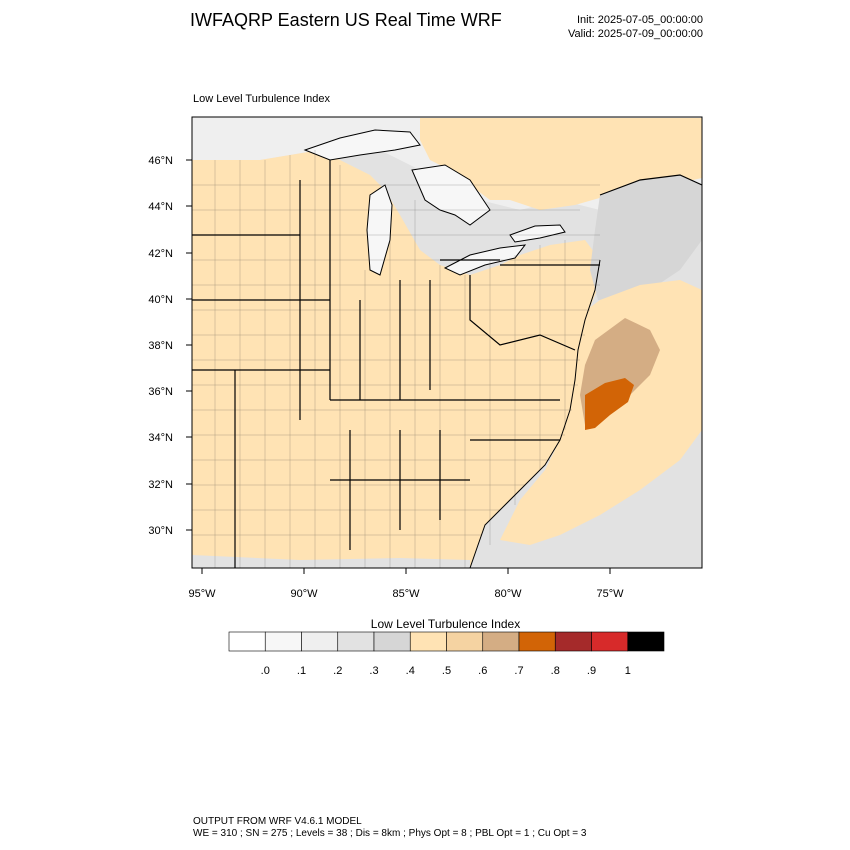  Describe the element at coordinates (373, 671) in the screenshot. I see `colorbar-tick-label: .3` at that location.